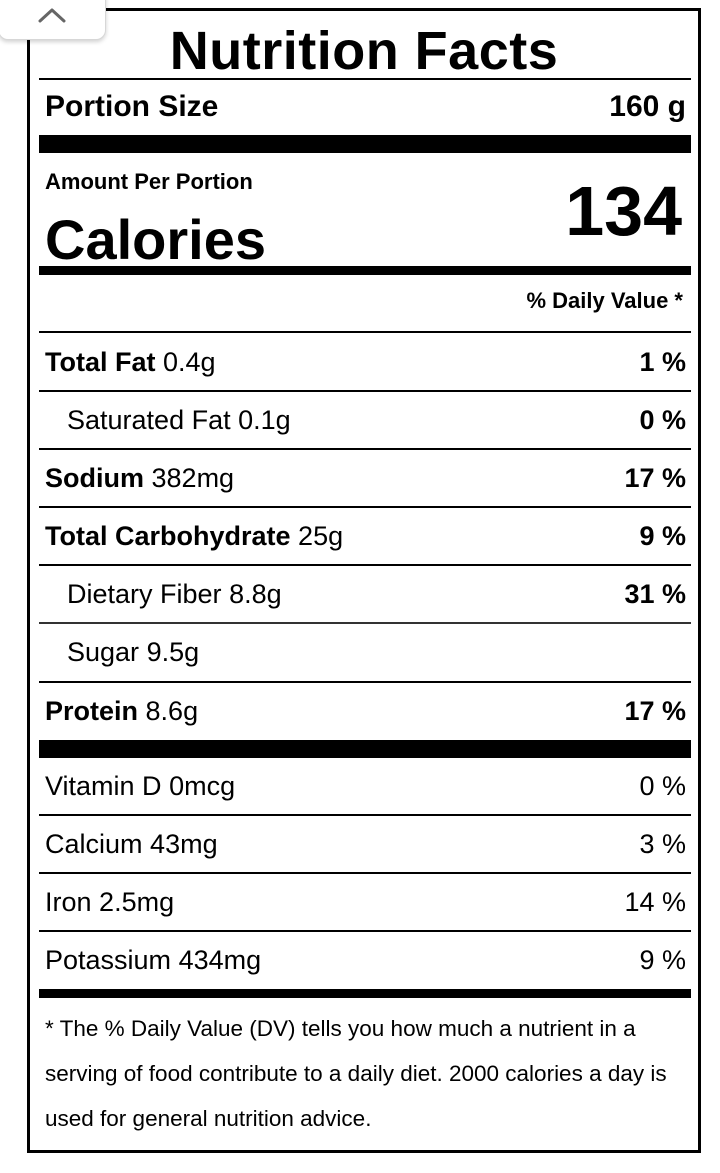 Image resolution: width=720 pixels, height=1173 pixels. I want to click on label-title: Nutrition Facts, so click(364, 51).